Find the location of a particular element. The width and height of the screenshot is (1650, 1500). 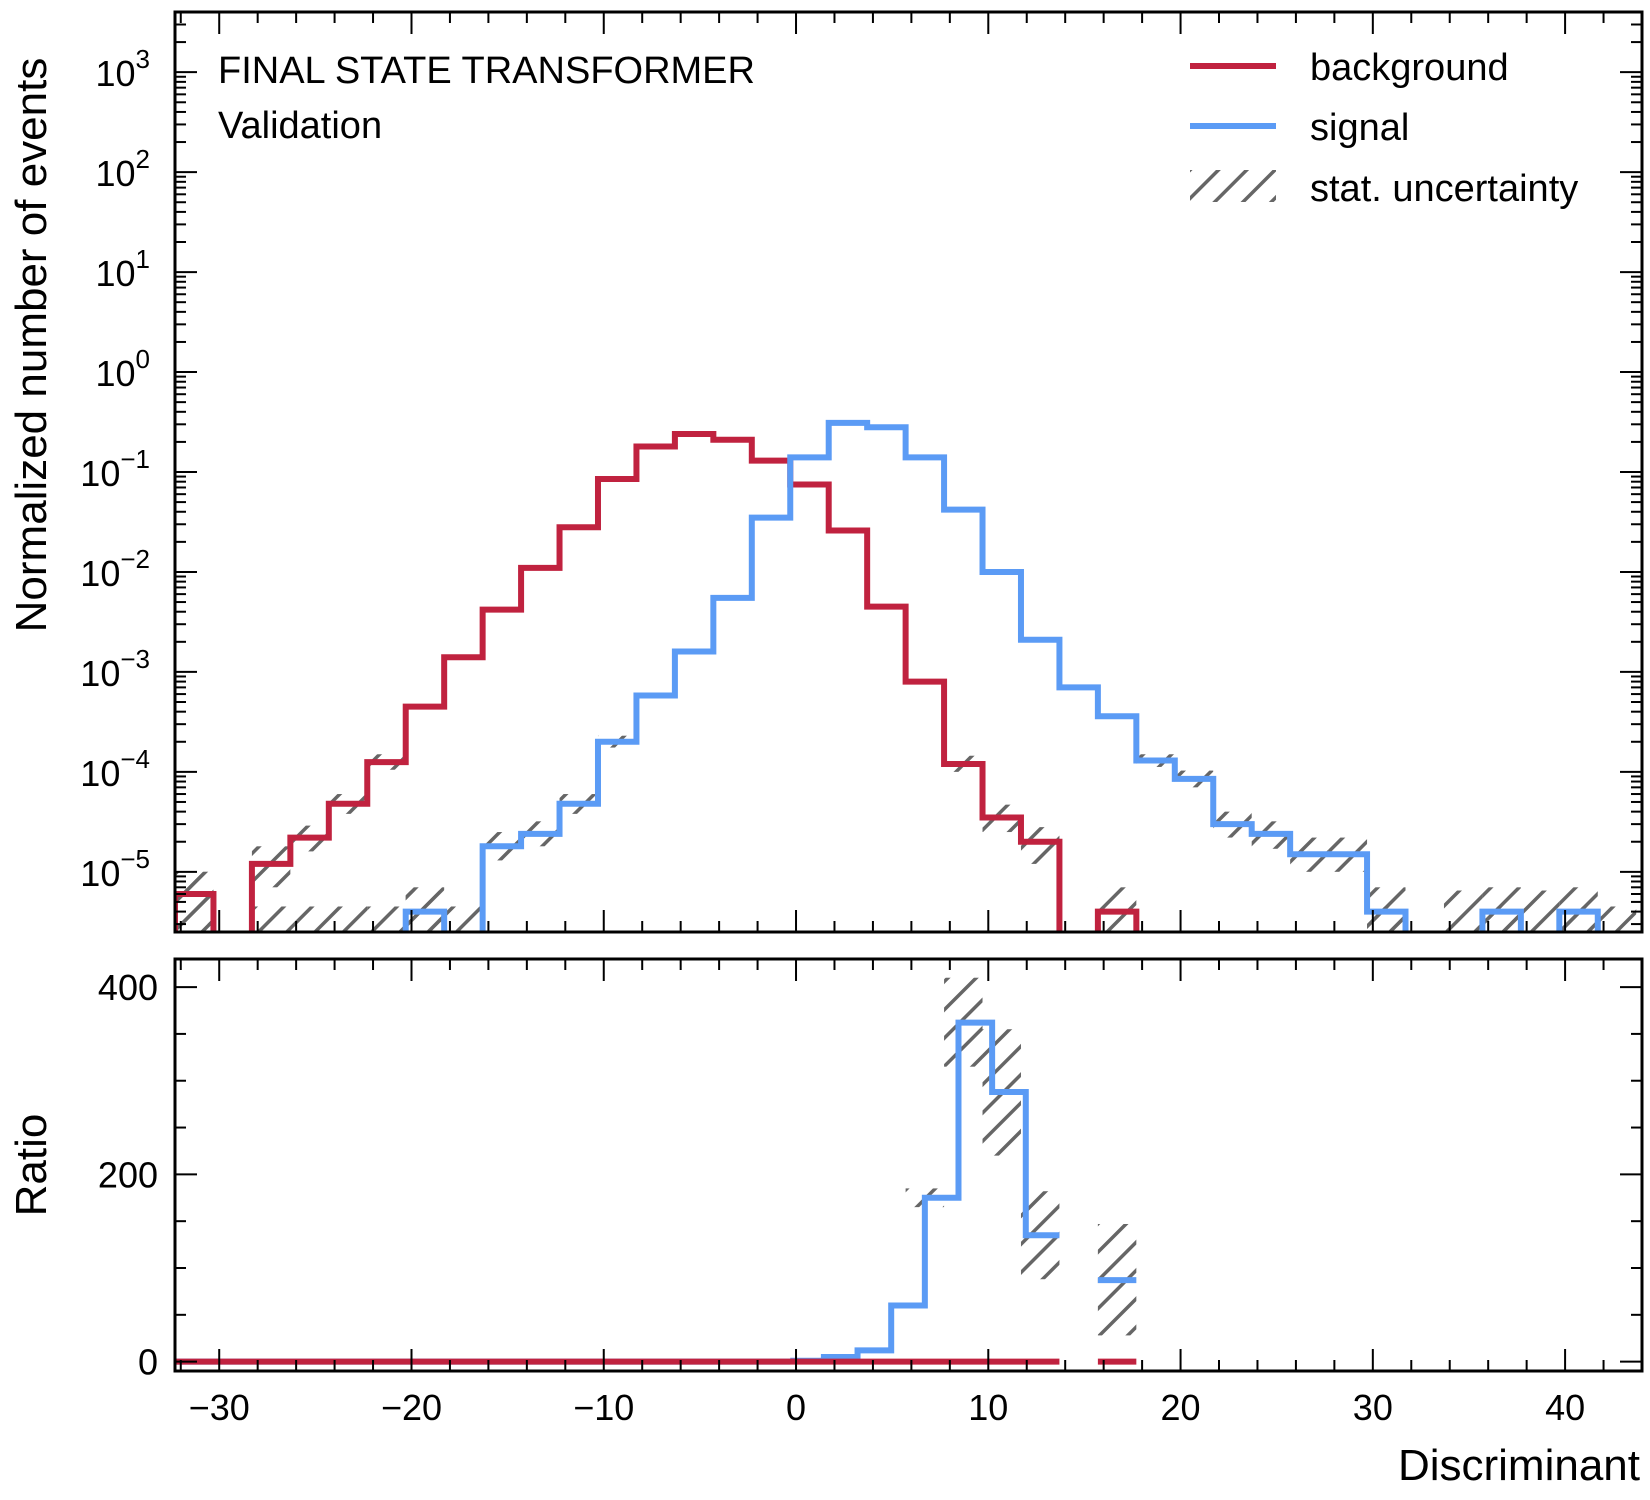

legend-uncertainty-swatch is located at coordinates (1233, 186).